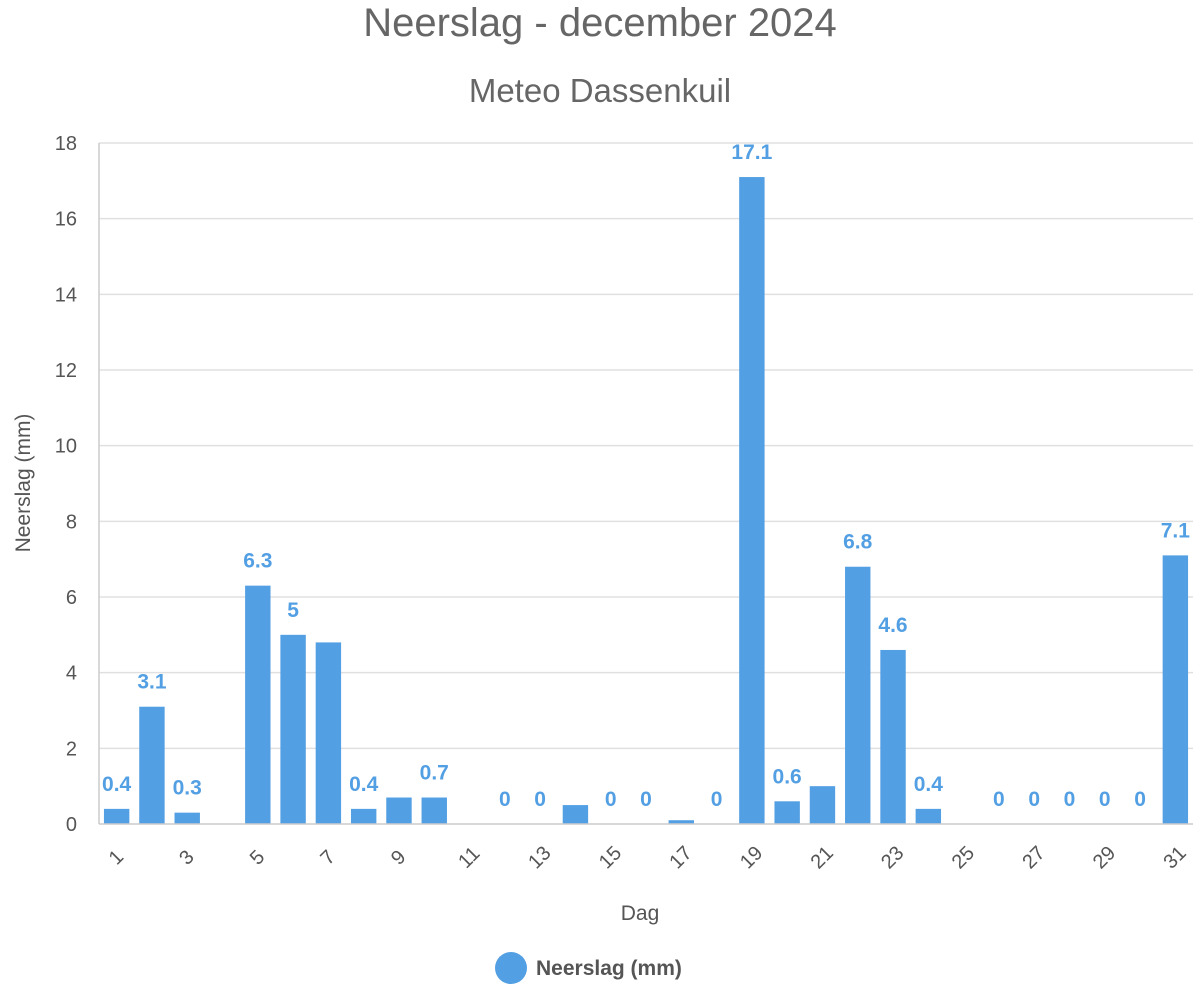 This screenshot has width=1200, height=1000. What do you see at coordinates (1176, 530) in the screenshot?
I see `data-label-day-31: 7.1` at bounding box center [1176, 530].